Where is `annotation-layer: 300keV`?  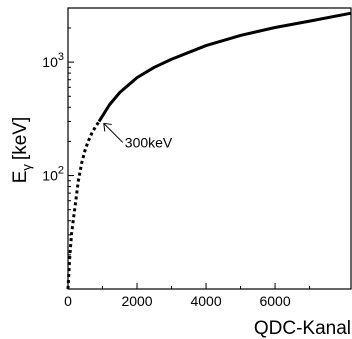 annotation-layer: 300keV is located at coordinates (138, 136).